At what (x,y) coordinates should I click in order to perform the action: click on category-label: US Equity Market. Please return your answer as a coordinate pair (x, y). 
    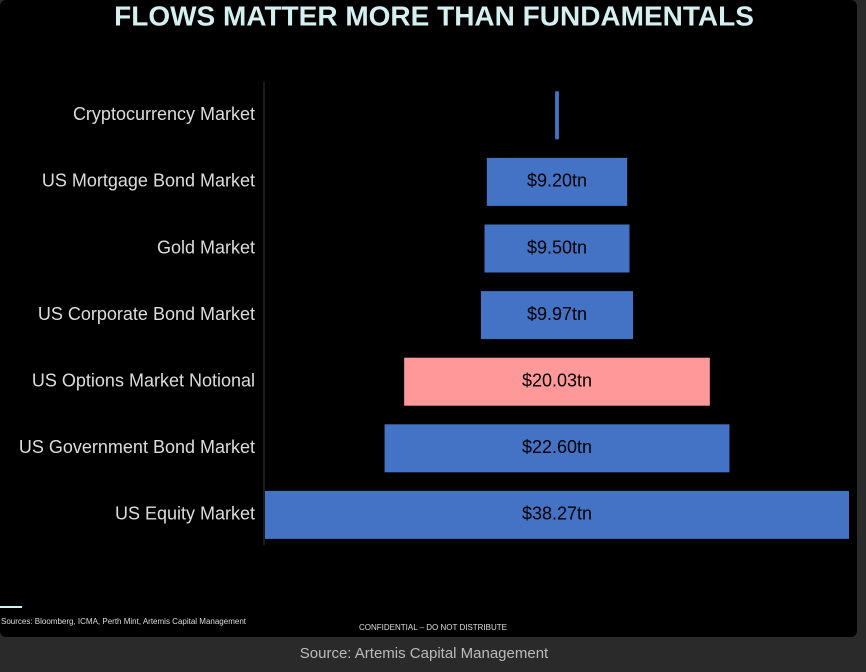
    Looking at the image, I should click on (185, 514).